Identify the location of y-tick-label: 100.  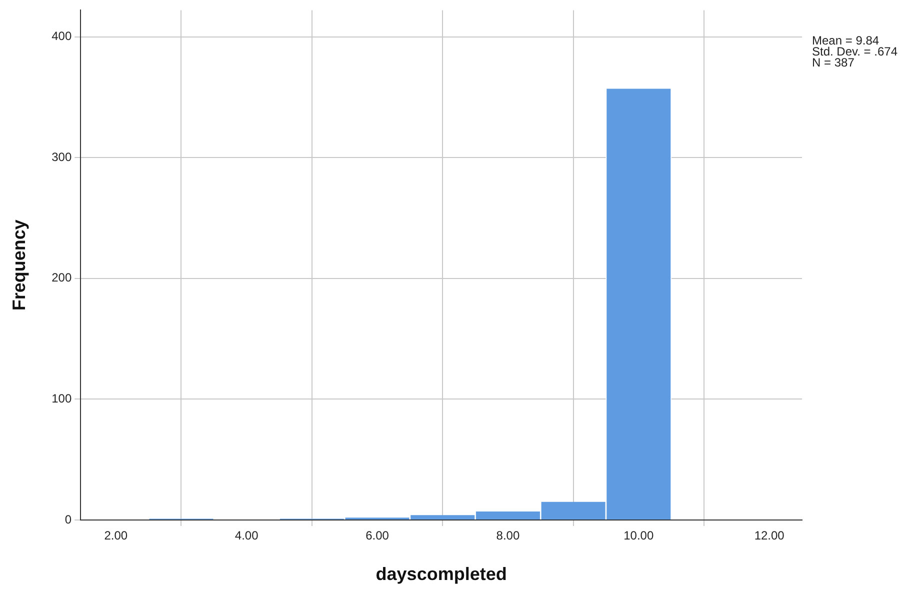
(62, 399).